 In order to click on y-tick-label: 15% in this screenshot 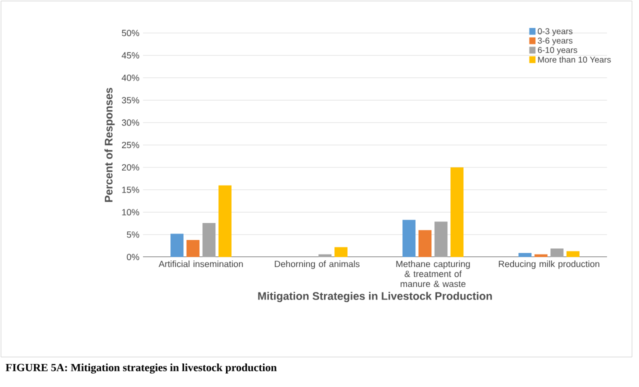, I will do `click(131, 189)`.